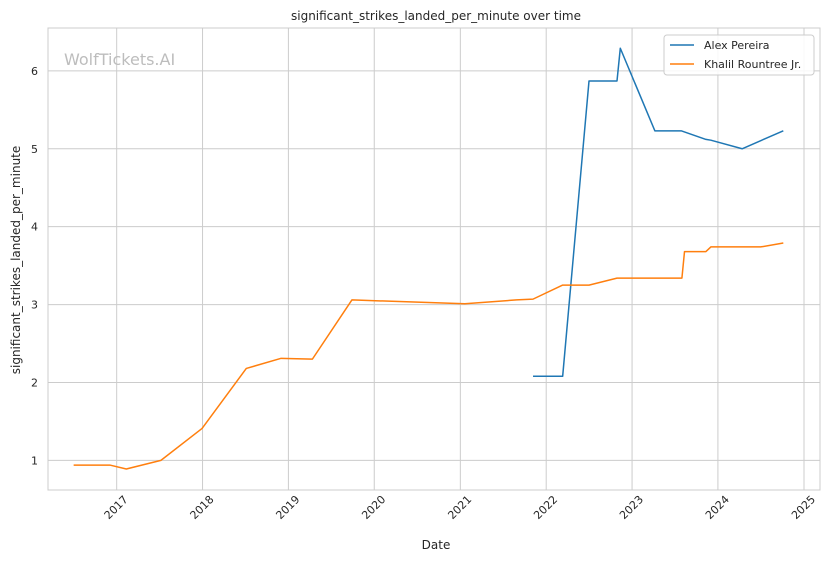 The width and height of the screenshot is (834, 561). I want to click on y-tick-label: 3, so click(34, 305).